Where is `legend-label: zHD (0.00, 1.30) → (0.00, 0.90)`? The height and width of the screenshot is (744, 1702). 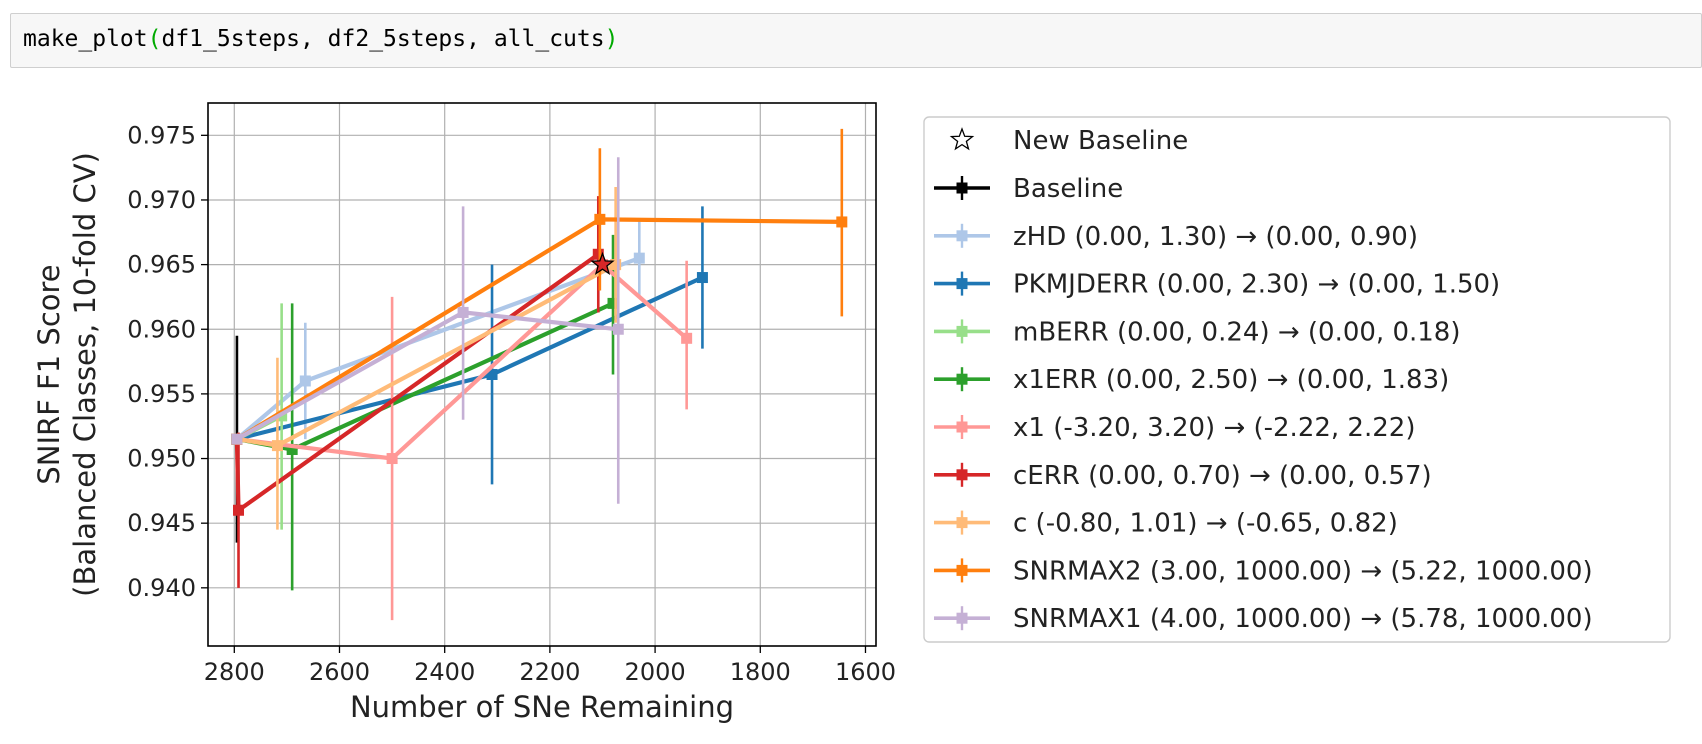 legend-label: zHD (0.00, 1.30) → (0.00, 0.90) is located at coordinates (1215, 237).